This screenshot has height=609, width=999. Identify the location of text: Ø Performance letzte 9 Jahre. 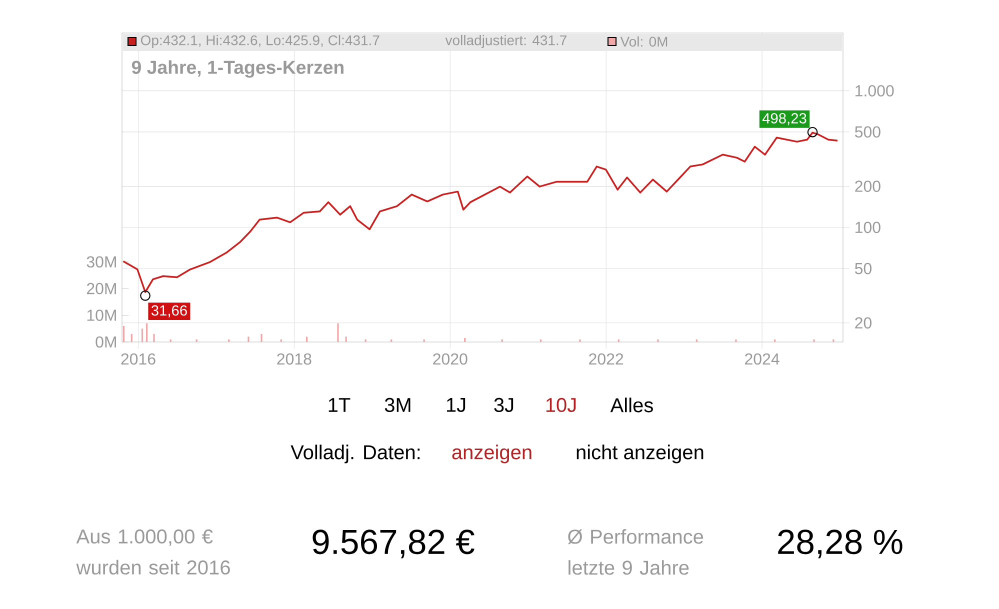
(636, 552).